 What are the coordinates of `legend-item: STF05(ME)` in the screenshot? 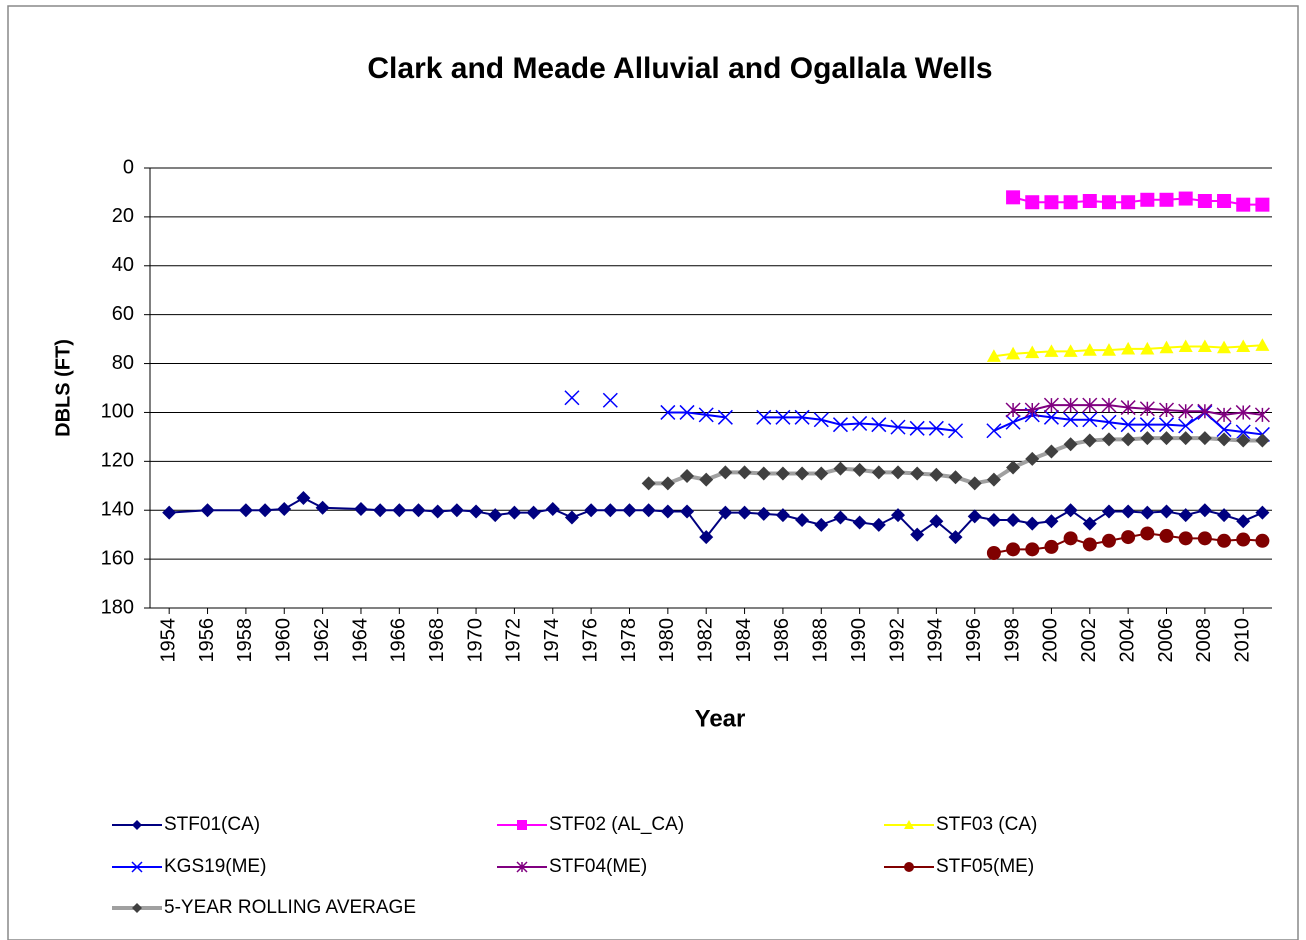 It's located at (959, 866).